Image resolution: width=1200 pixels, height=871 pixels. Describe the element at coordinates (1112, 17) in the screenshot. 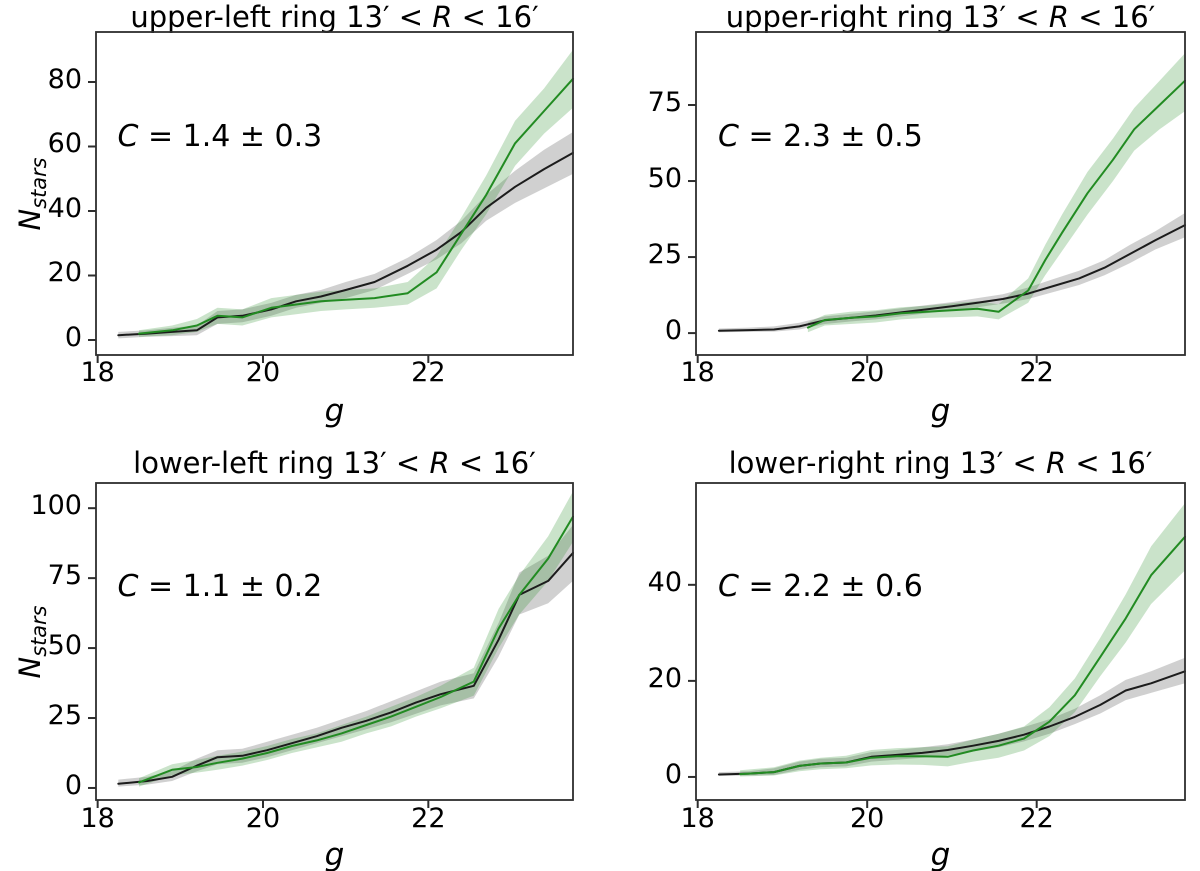

I see `title-upper-right-part-2: < 16′` at that location.